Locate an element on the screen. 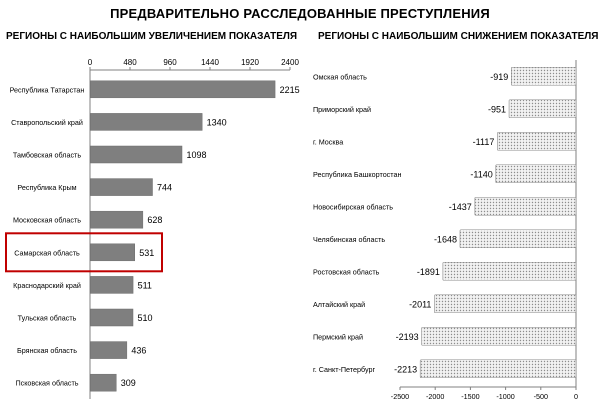 This screenshot has width=600, height=410. right-x-tick-label: -2500 is located at coordinates (400, 396).